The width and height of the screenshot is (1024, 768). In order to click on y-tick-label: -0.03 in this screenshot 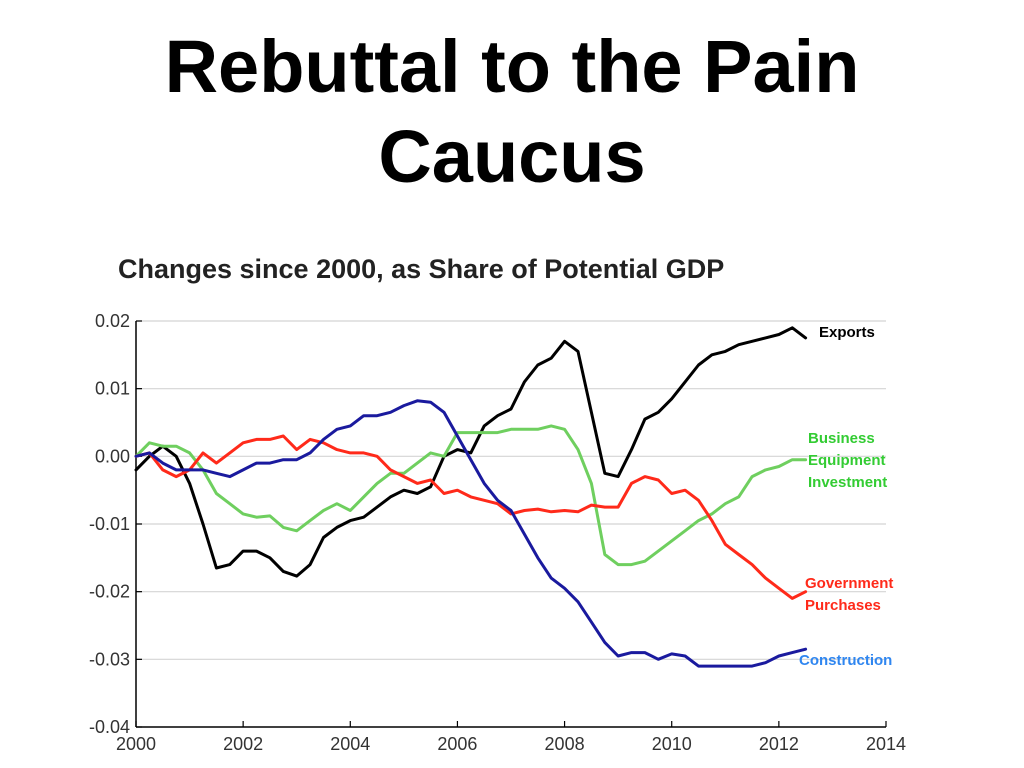, I will do `click(109, 659)`.